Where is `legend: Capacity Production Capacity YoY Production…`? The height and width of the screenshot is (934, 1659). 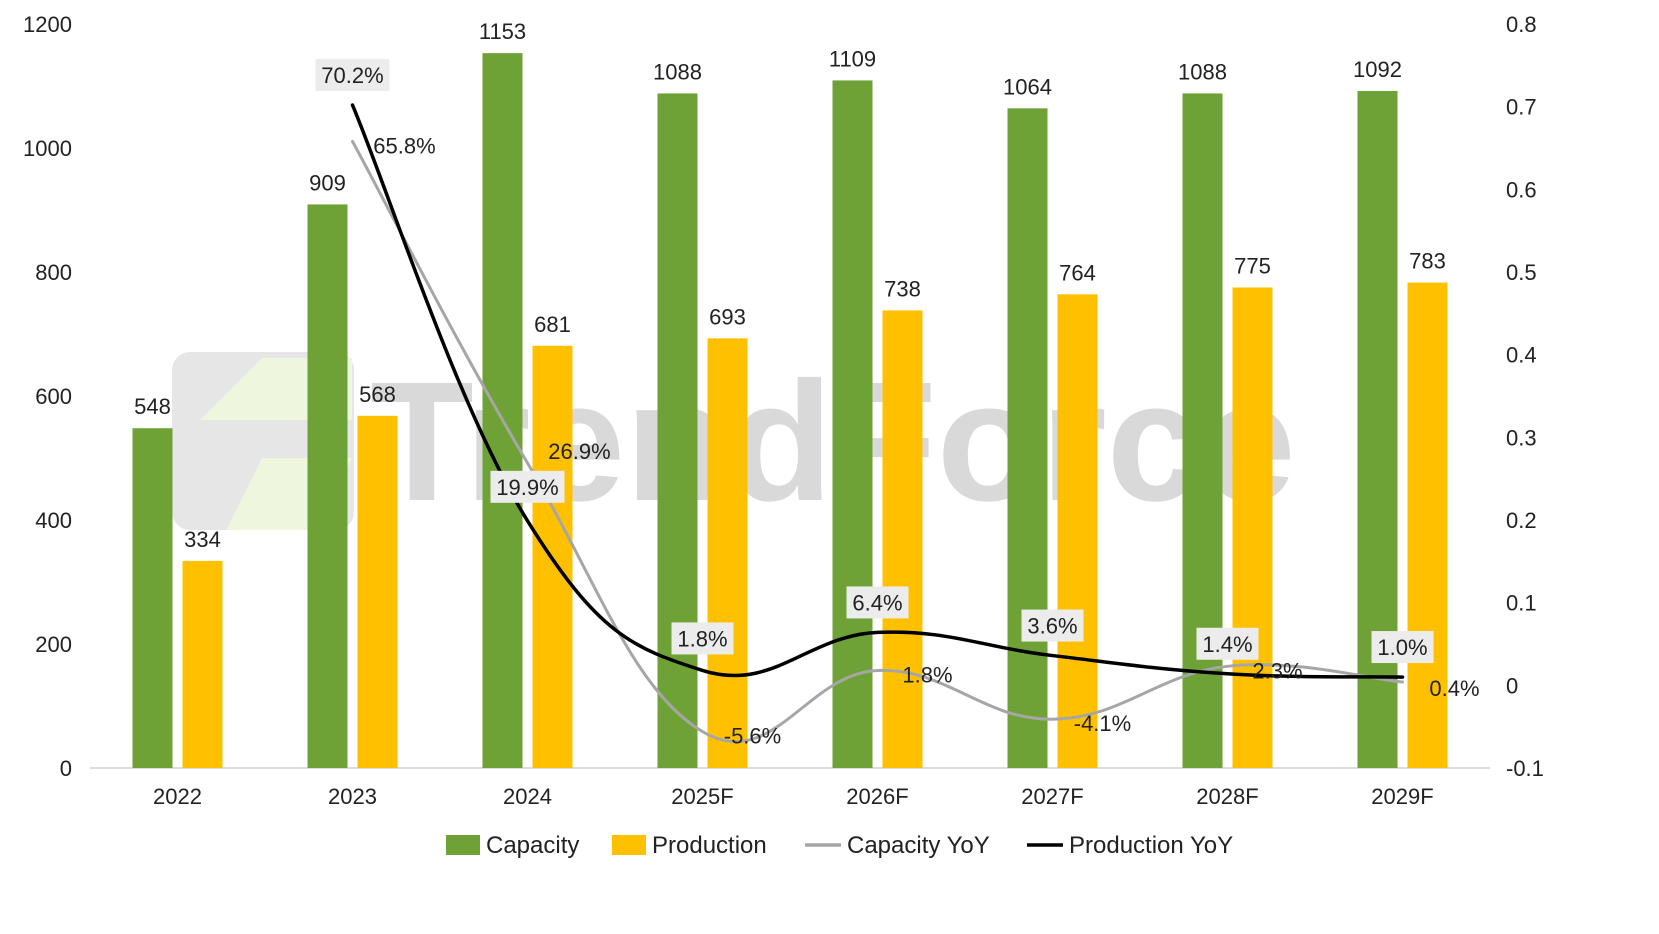 legend: Capacity Production Capacity YoY Production… is located at coordinates (839, 845).